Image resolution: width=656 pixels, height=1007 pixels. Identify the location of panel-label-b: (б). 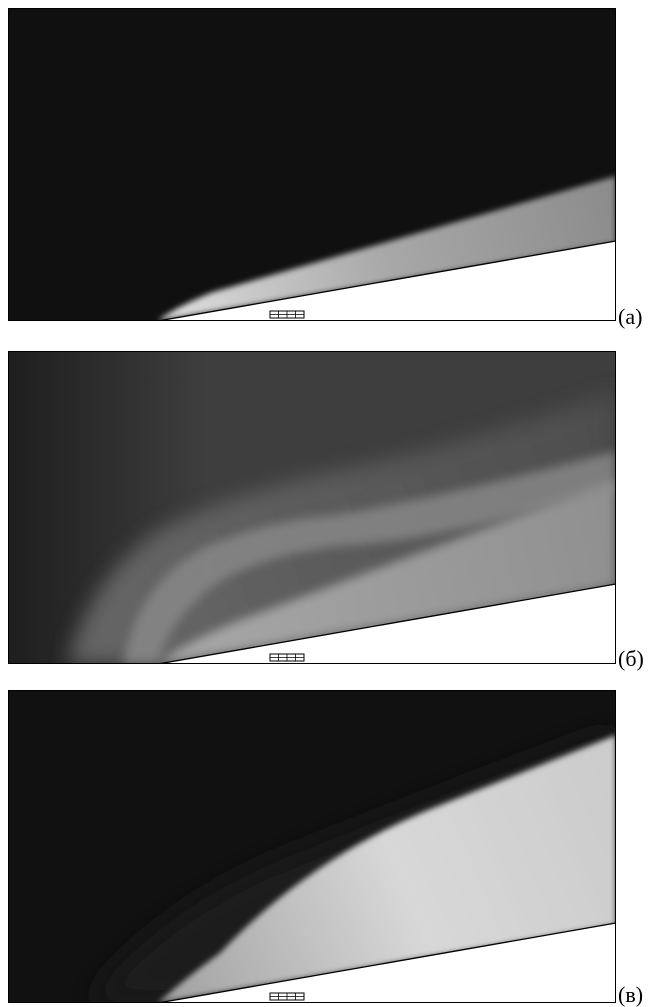
(631, 658).